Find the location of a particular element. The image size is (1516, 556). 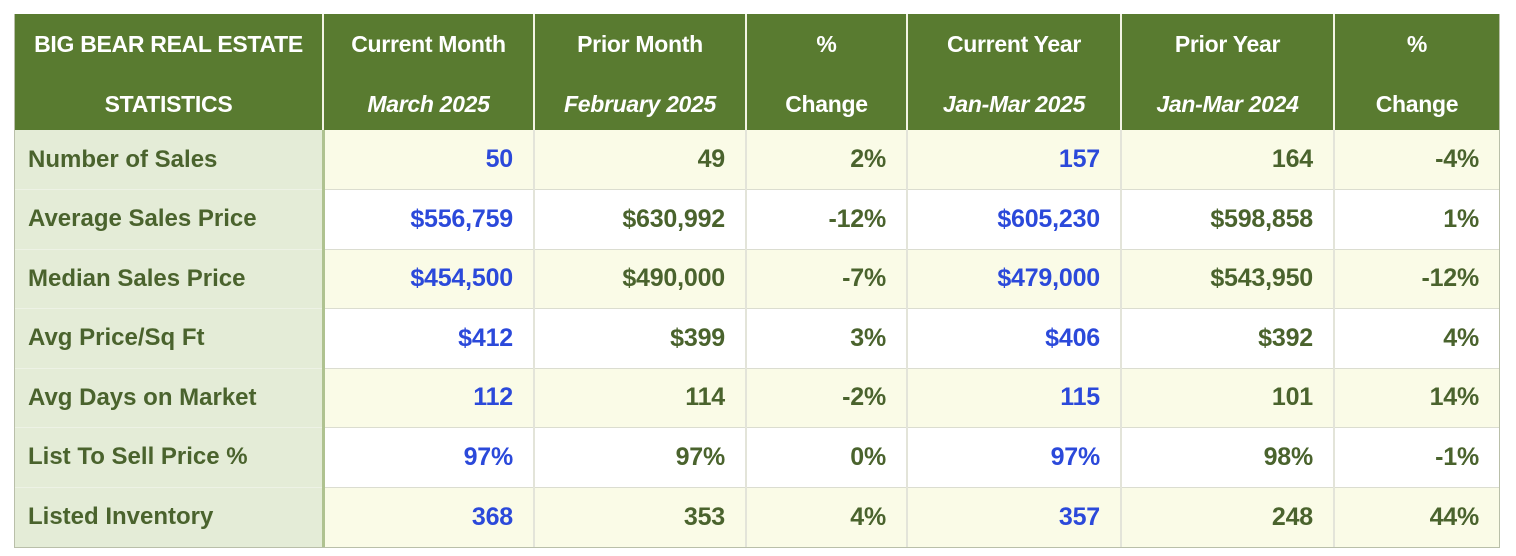

header-cell-prior-month: Prior Month February 2025 is located at coordinates (640, 72).